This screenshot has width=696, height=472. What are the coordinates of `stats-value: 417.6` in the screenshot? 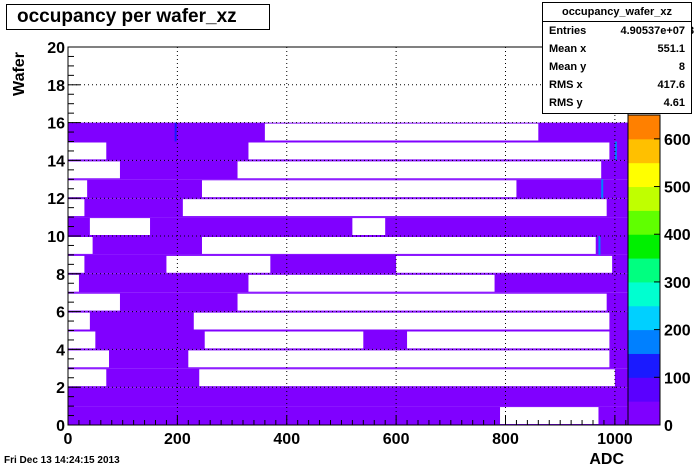 It's located at (671, 85).